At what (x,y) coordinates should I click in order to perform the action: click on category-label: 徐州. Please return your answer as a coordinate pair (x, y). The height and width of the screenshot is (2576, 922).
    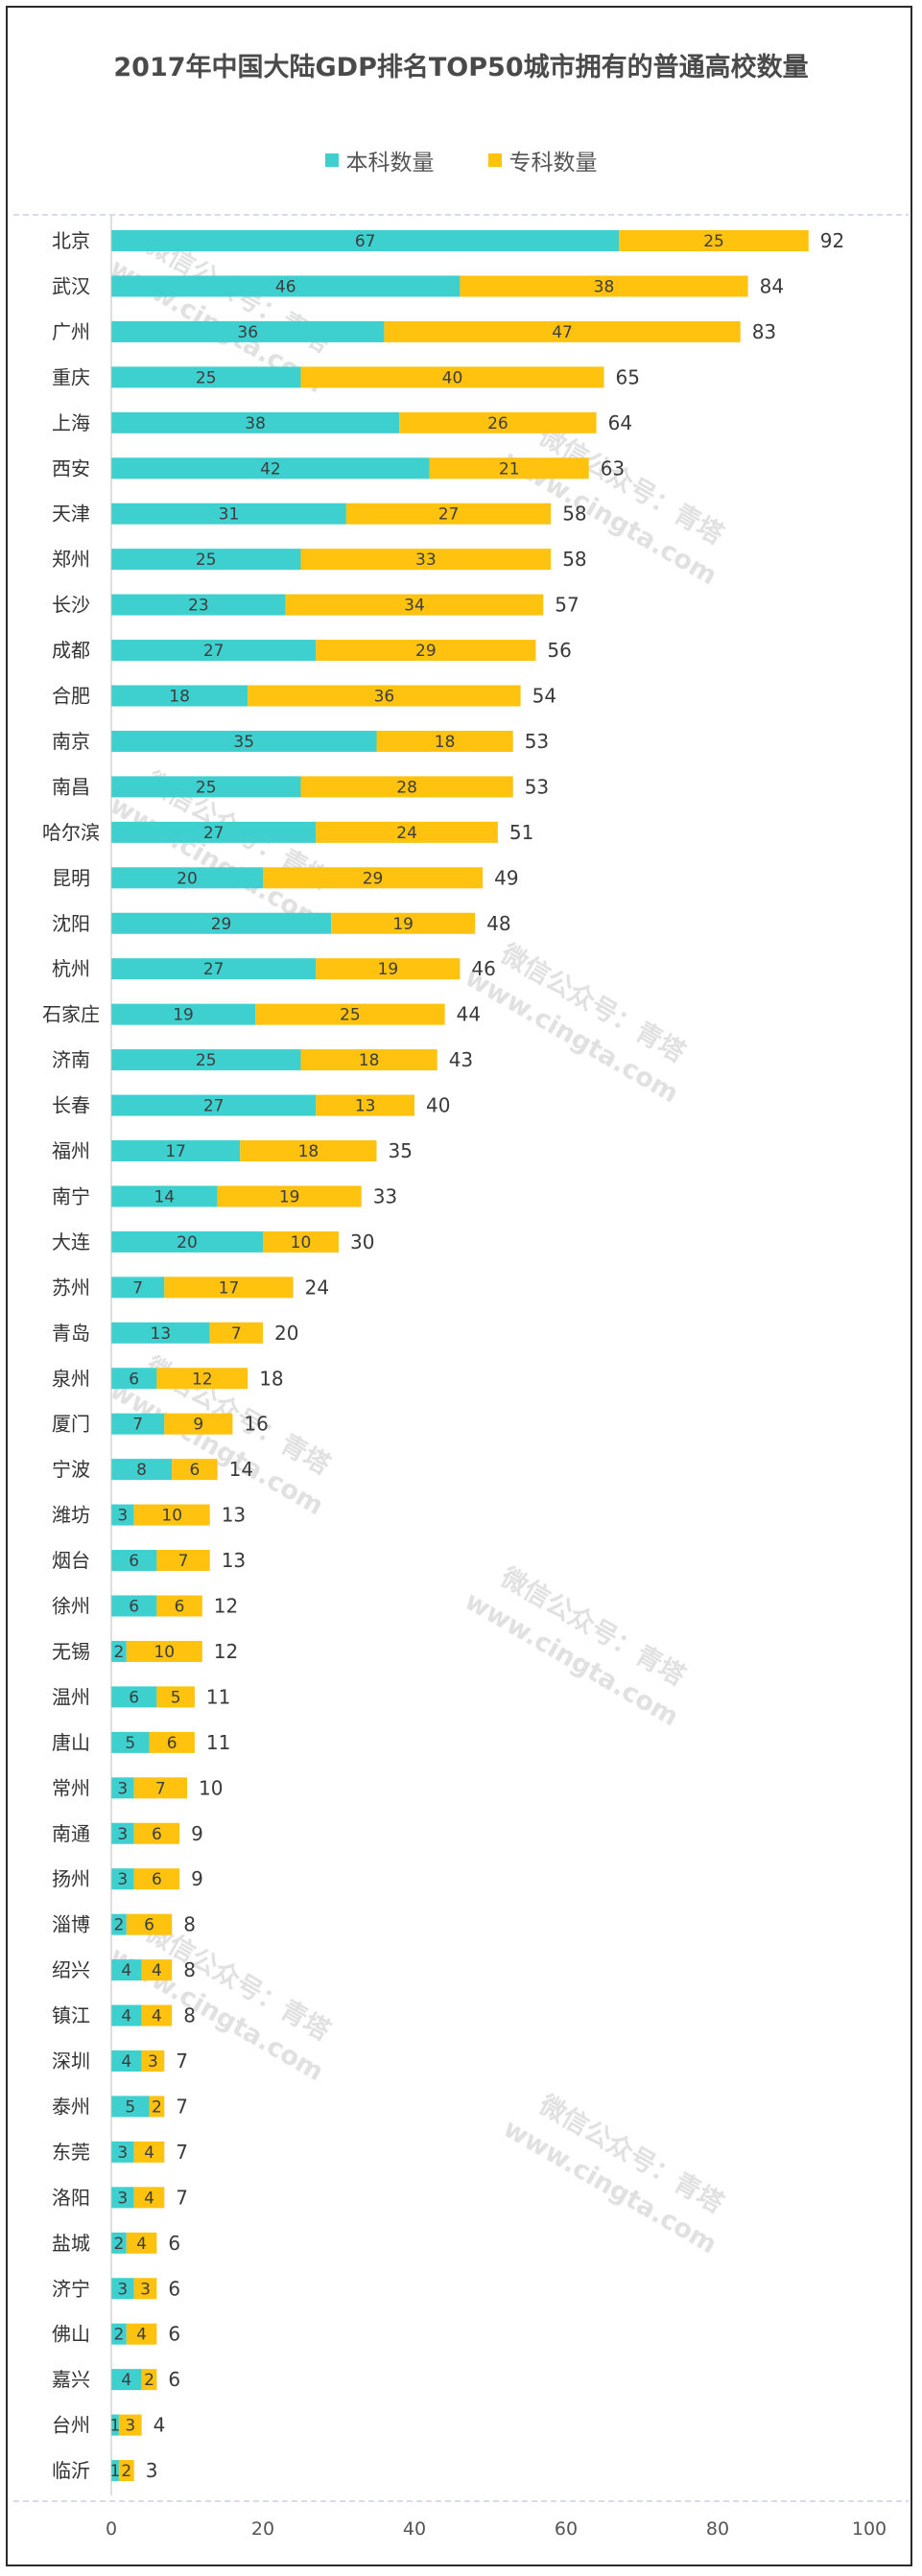
    Looking at the image, I should click on (71, 1606).